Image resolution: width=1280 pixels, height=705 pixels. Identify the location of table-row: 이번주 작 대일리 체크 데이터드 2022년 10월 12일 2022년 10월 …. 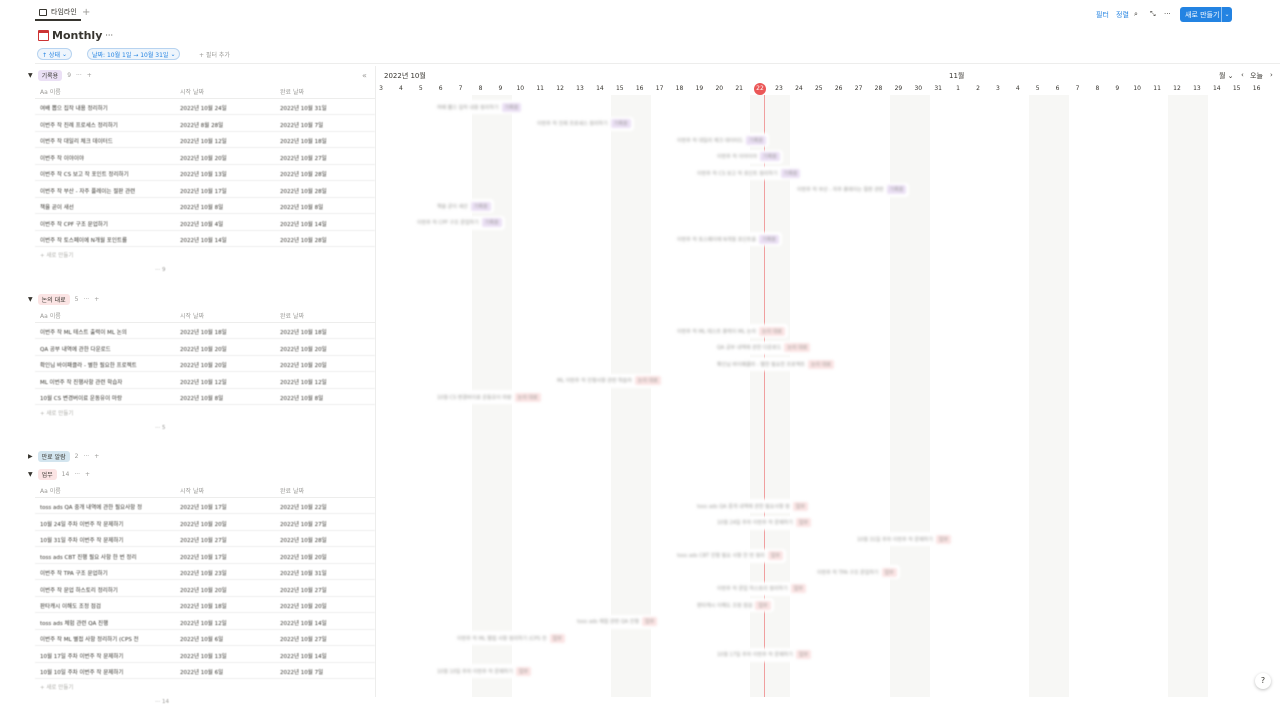
(205, 140).